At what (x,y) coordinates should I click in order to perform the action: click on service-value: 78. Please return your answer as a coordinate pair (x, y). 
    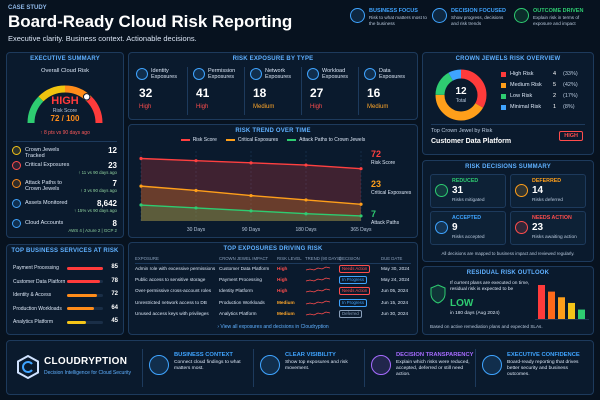
    Looking at the image, I should click on (114, 280).